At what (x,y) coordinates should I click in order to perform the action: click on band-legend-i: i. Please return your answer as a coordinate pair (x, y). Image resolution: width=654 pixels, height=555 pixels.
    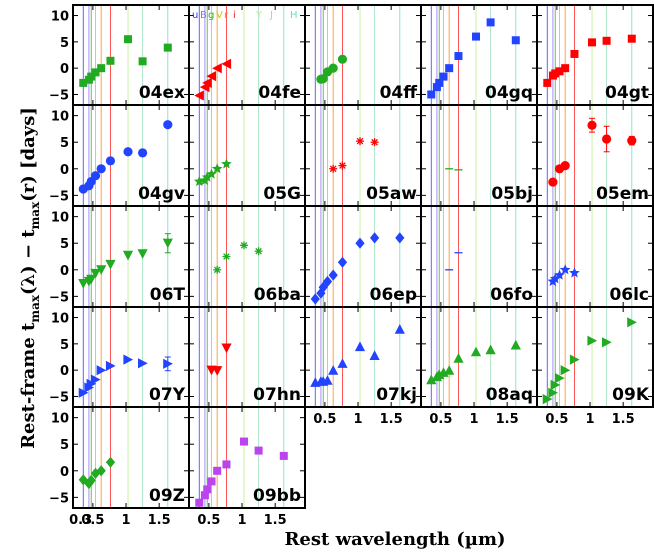
    Looking at the image, I should click on (234, 15).